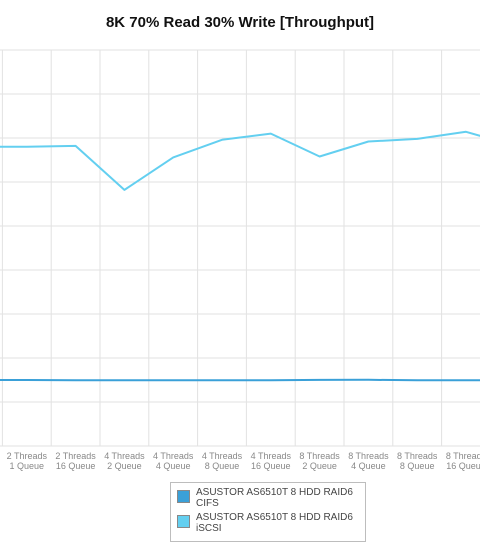 This screenshot has width=480, height=548. Describe the element at coordinates (27, 461) in the screenshot. I see `x-tick-label: 2 Threads 1 Queue` at that location.